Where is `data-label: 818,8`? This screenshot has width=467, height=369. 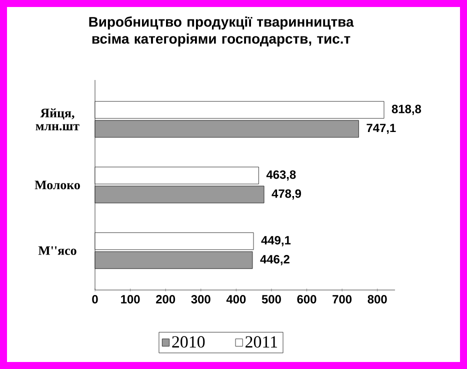 data-label: 818,8 is located at coordinates (407, 109).